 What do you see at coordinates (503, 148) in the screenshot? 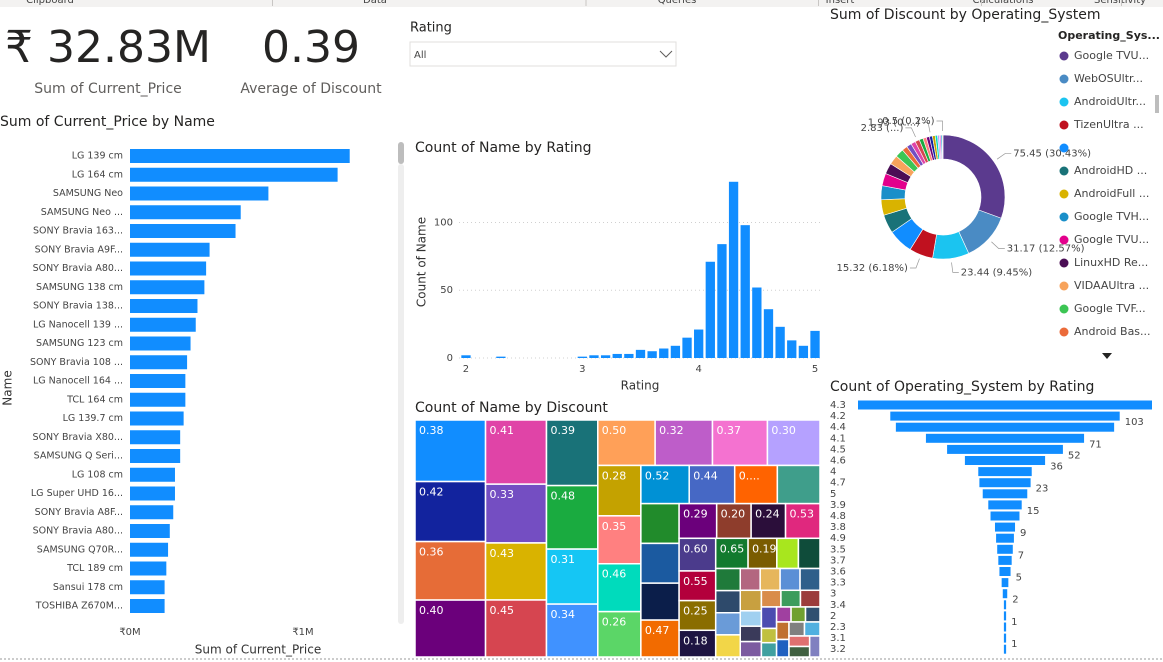
I see `chart-title: Count of Name by Rating` at bounding box center [503, 148].